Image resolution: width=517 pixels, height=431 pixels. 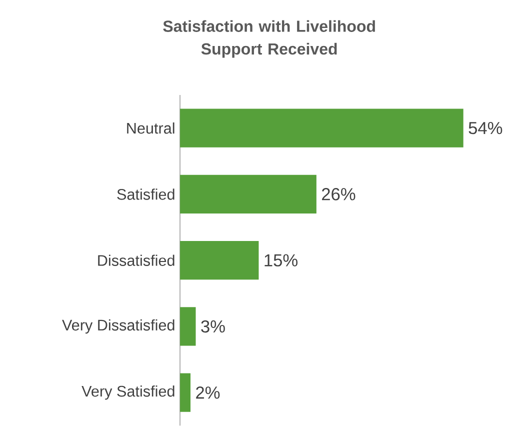 I want to click on y-tick-label: Very Dissatisfied, so click(x=118, y=326).